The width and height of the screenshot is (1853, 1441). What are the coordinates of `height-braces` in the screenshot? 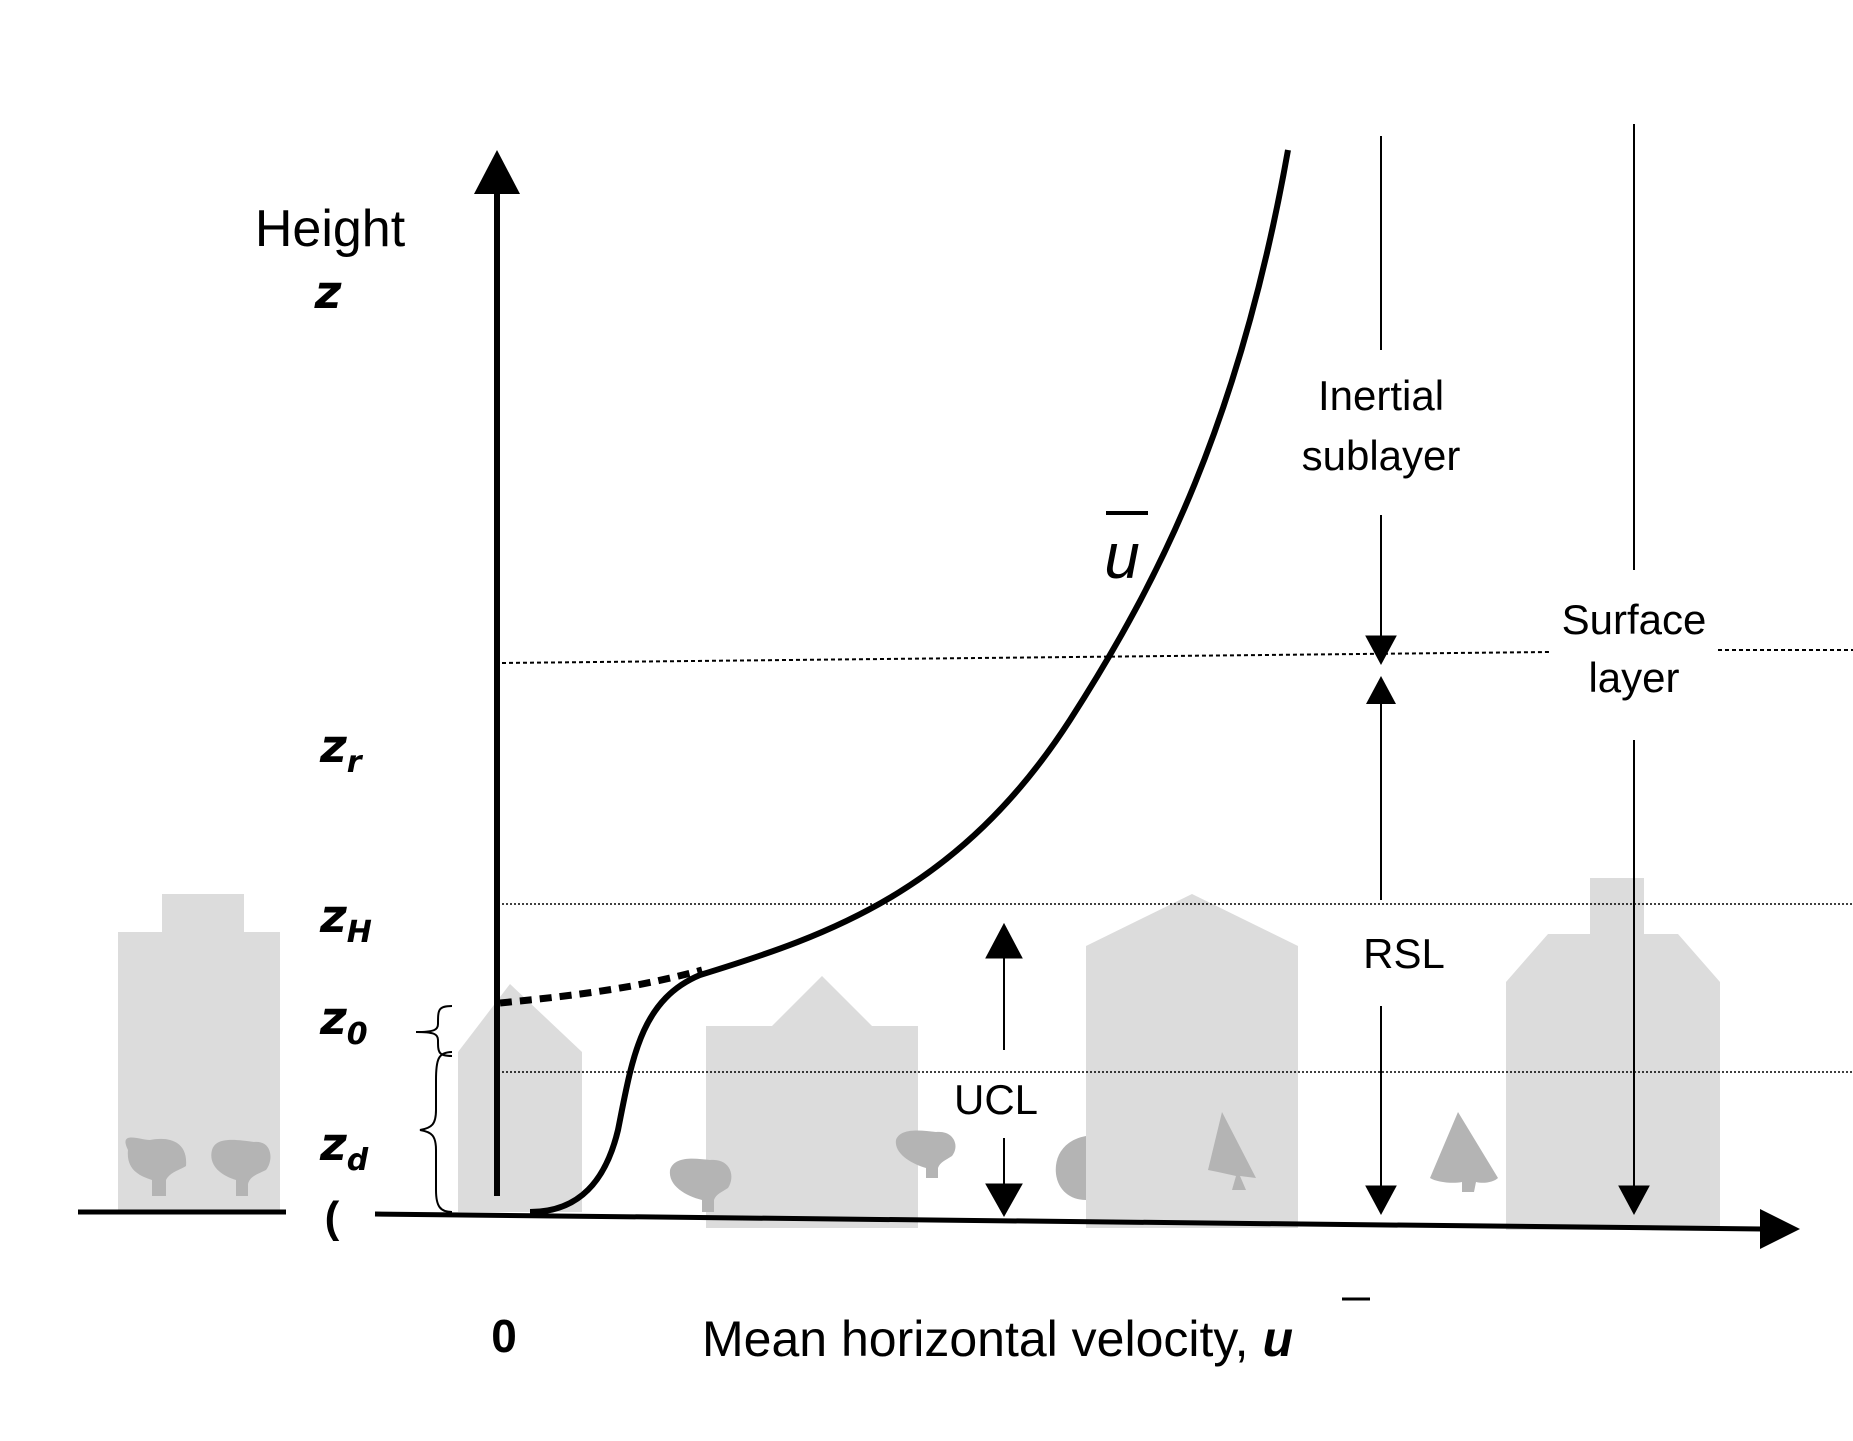 It's located at (434, 1109).